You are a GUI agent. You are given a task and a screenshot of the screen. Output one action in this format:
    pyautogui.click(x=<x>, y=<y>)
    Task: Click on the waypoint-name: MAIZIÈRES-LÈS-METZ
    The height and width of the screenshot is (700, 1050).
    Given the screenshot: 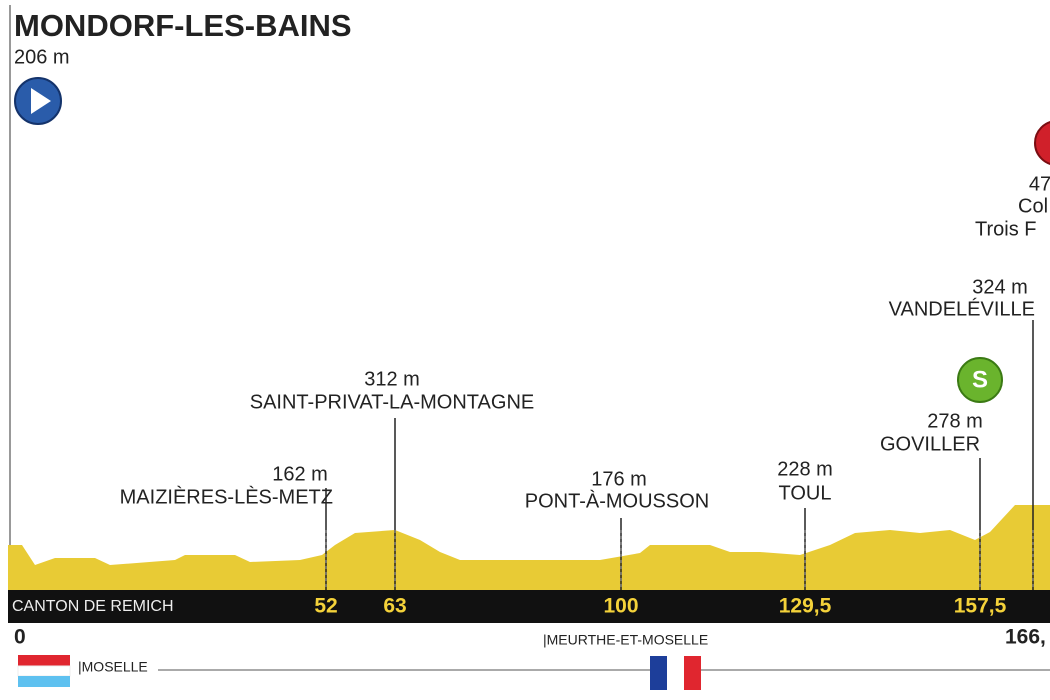 What is the action you would take?
    pyautogui.click(x=226, y=496)
    